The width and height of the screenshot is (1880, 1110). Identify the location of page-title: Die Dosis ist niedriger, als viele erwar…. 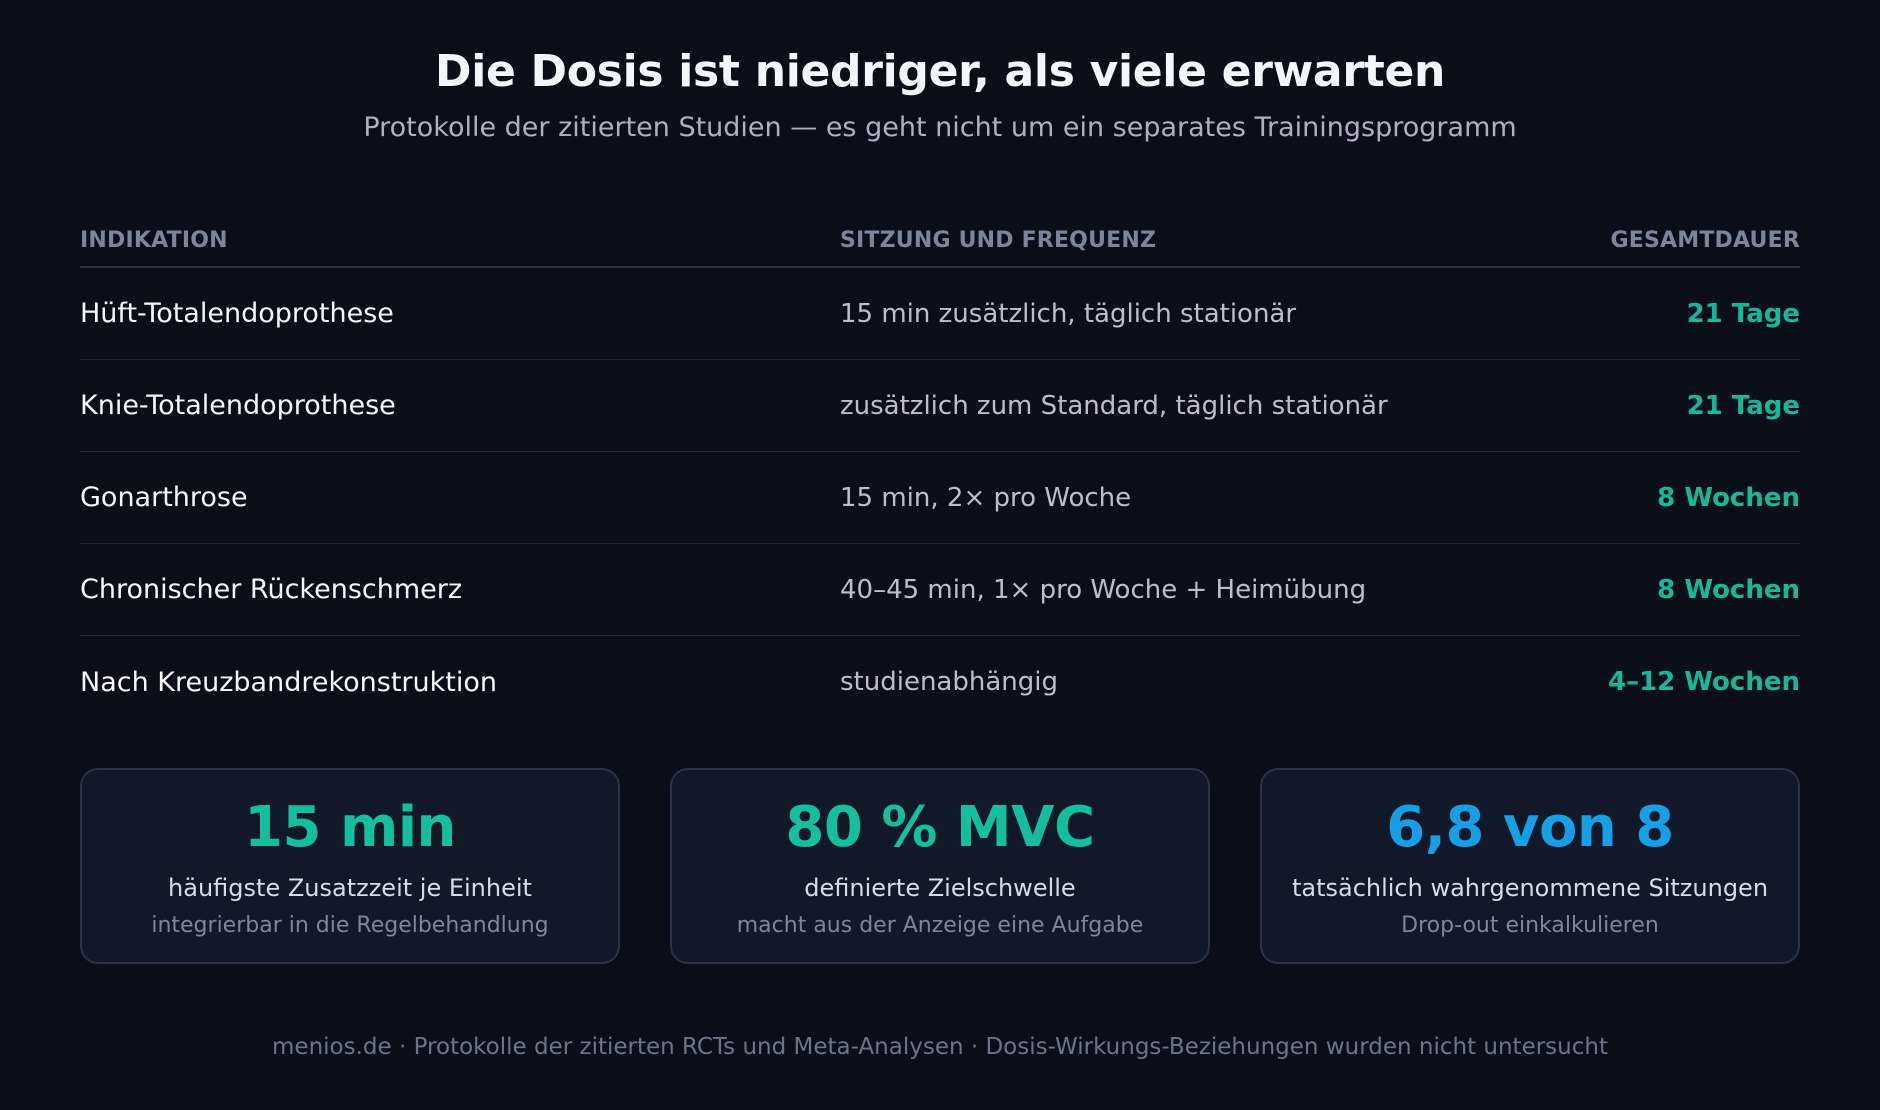
(940, 71).